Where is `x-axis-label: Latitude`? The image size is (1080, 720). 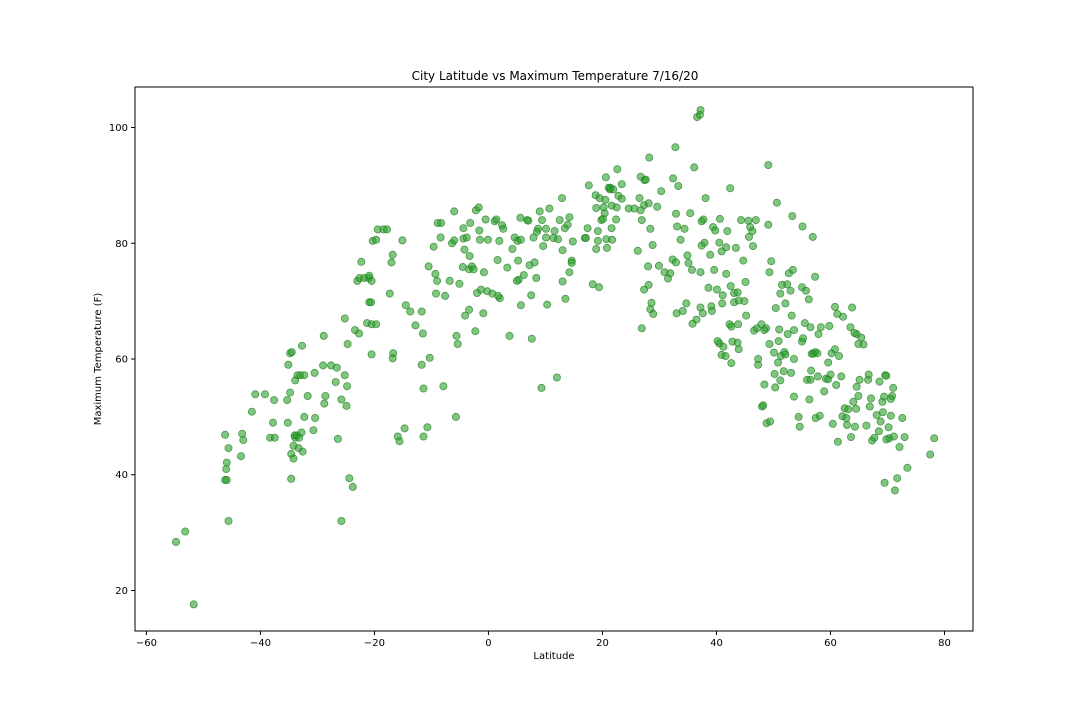
x-axis-label: Latitude is located at coordinates (553, 656).